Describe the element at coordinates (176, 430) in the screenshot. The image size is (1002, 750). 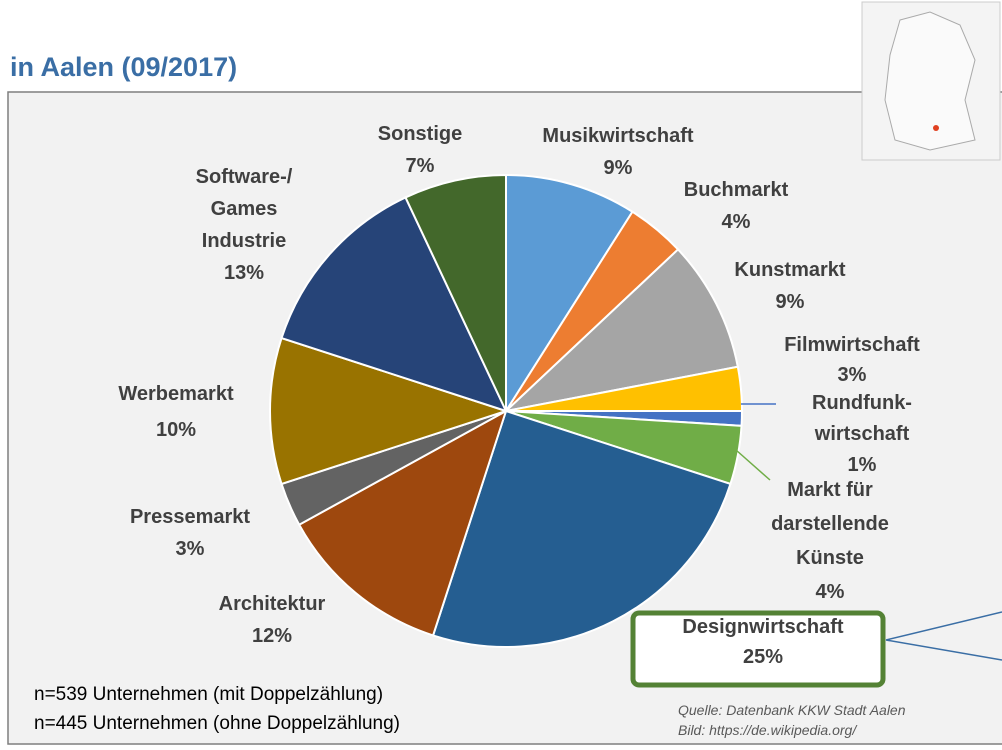
I see `slice-value: 10%` at that location.